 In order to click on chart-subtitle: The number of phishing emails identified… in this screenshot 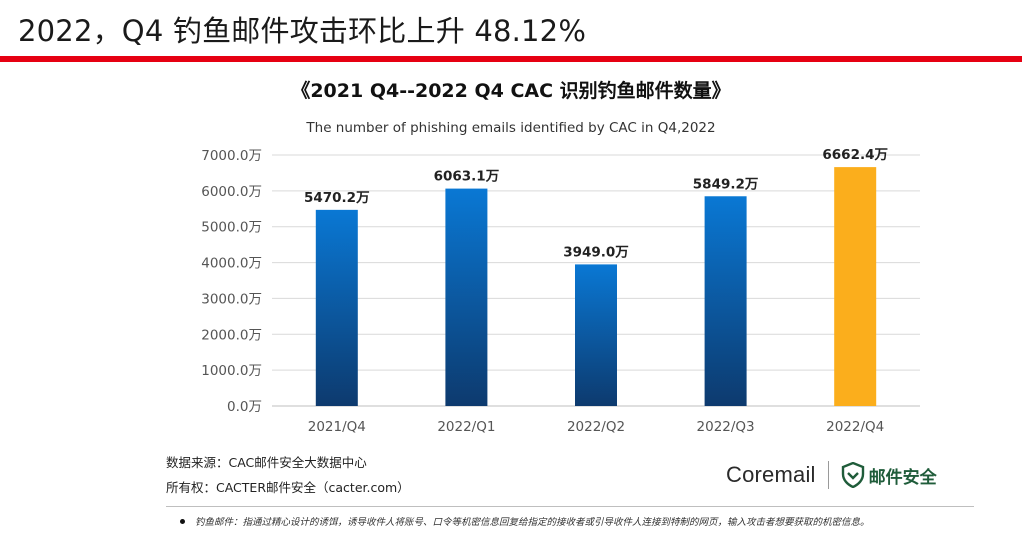, I will do `click(511, 128)`.